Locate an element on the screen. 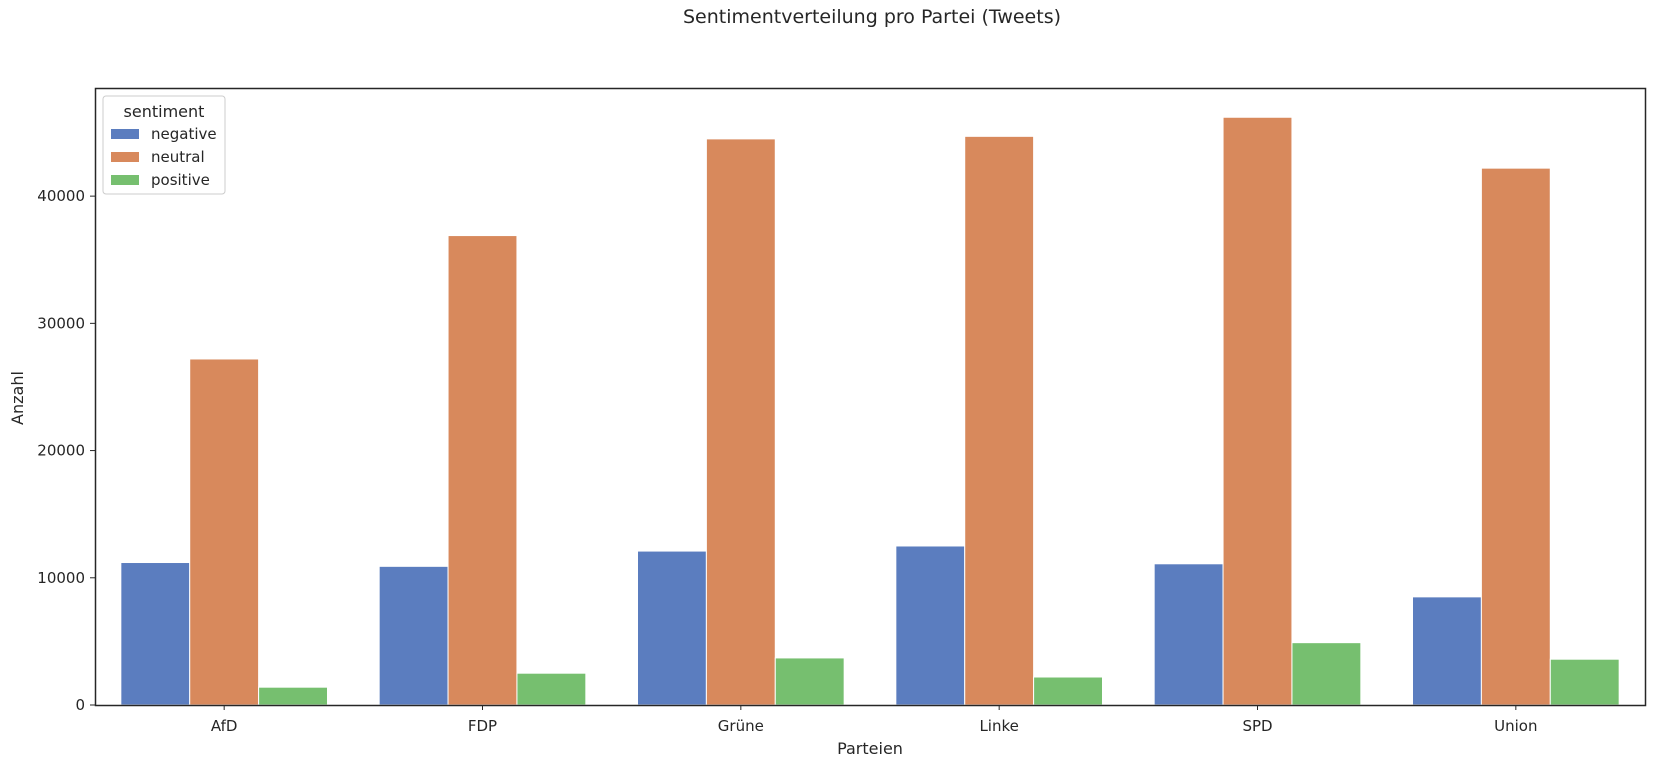 The width and height of the screenshot is (1655, 767). legend-label-negative: negative is located at coordinates (184, 134).